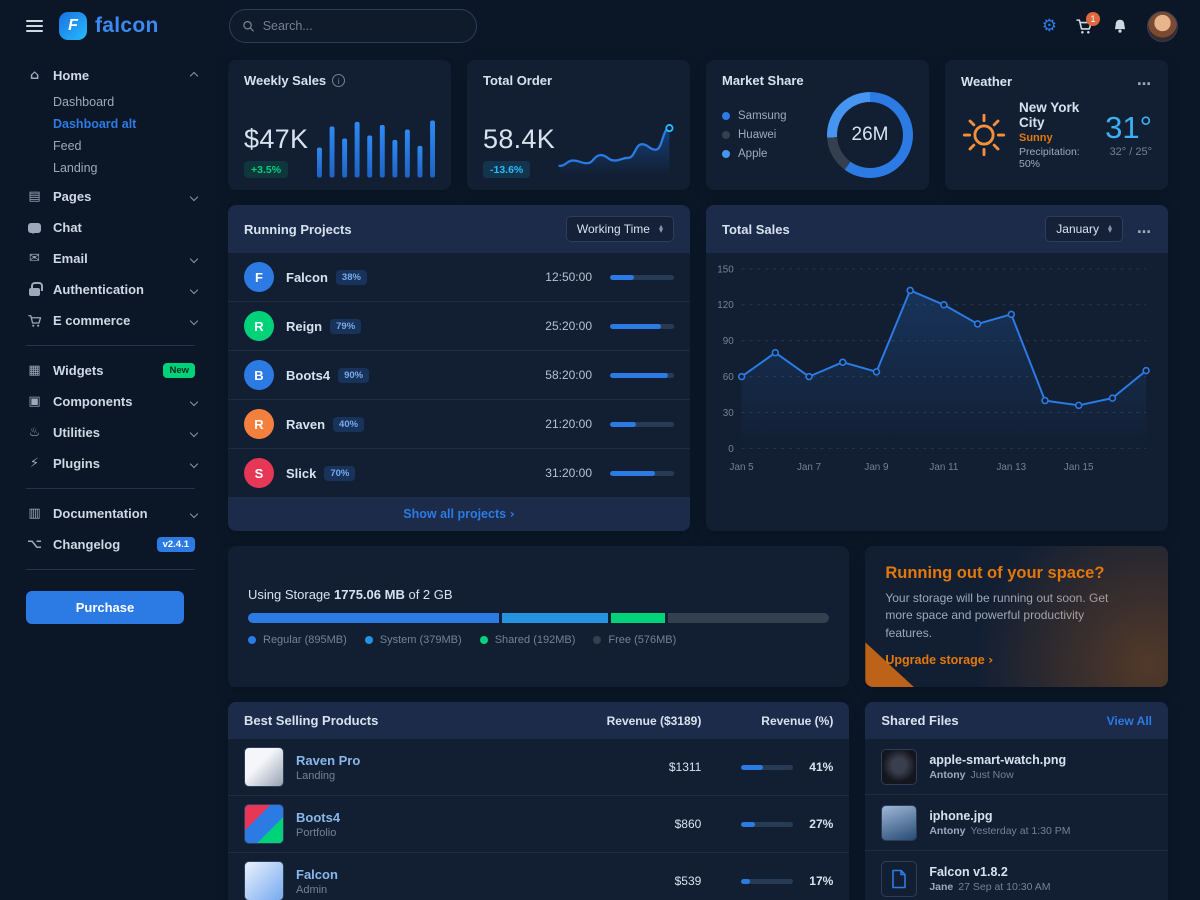 This screenshot has width=1200, height=900. Describe the element at coordinates (78, 370) in the screenshot. I see `sidebar-item-label: Widgets` at that location.